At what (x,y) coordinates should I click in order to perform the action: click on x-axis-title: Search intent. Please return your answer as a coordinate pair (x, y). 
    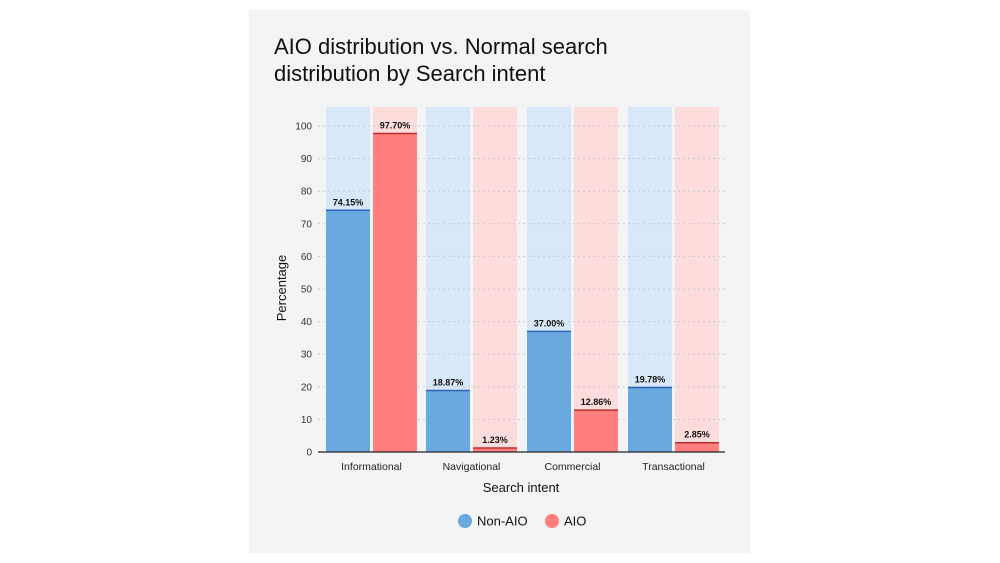
    Looking at the image, I should click on (521, 487).